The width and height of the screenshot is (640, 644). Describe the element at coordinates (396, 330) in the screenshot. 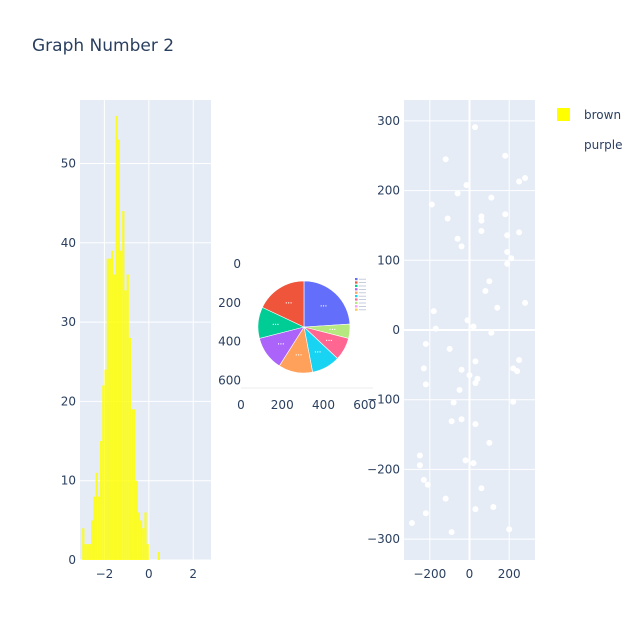

I see `scatter-y-tick-label: 0` at that location.